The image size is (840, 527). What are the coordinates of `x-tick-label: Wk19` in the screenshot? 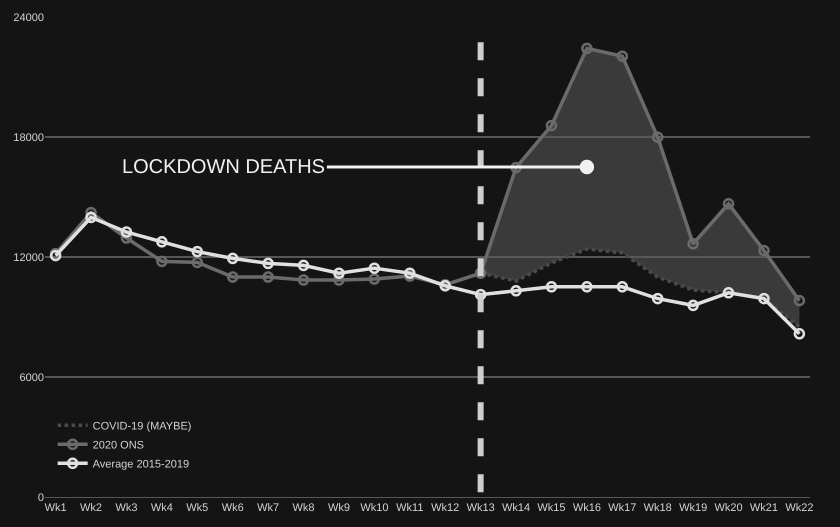 It's located at (693, 508).